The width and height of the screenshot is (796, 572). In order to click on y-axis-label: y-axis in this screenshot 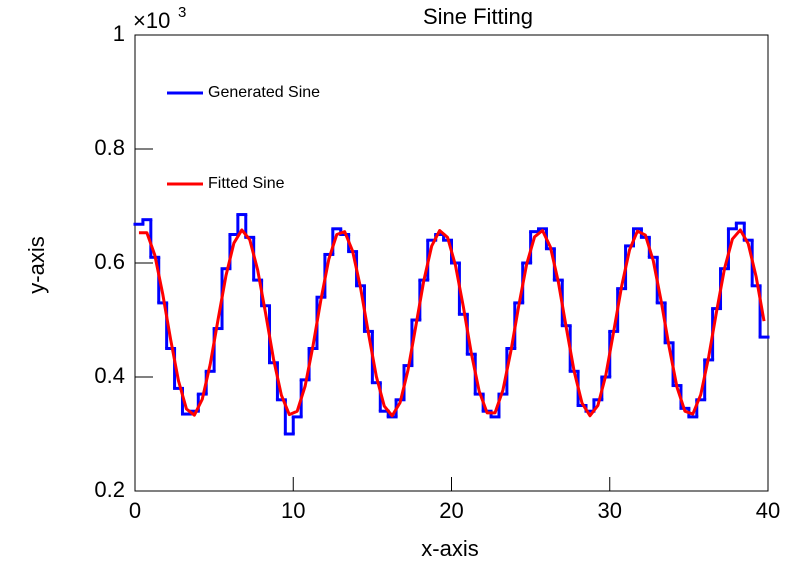, I will do `click(36, 264)`.